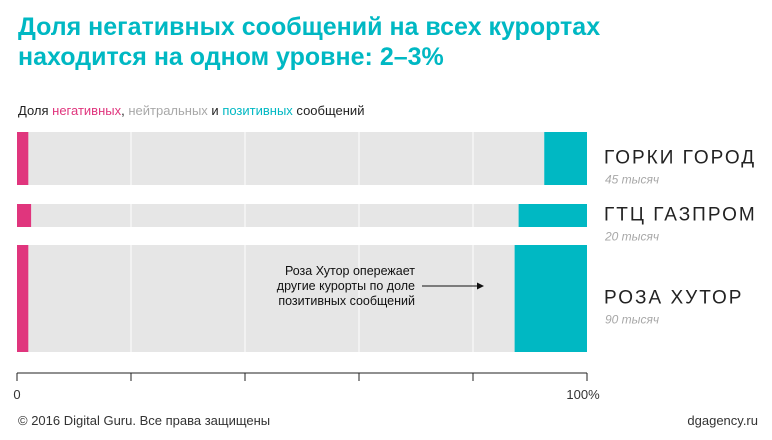  Describe the element at coordinates (144, 420) in the screenshot. I see `footer-copyright: © 2016 Digital Guru. Все права защищены` at that location.